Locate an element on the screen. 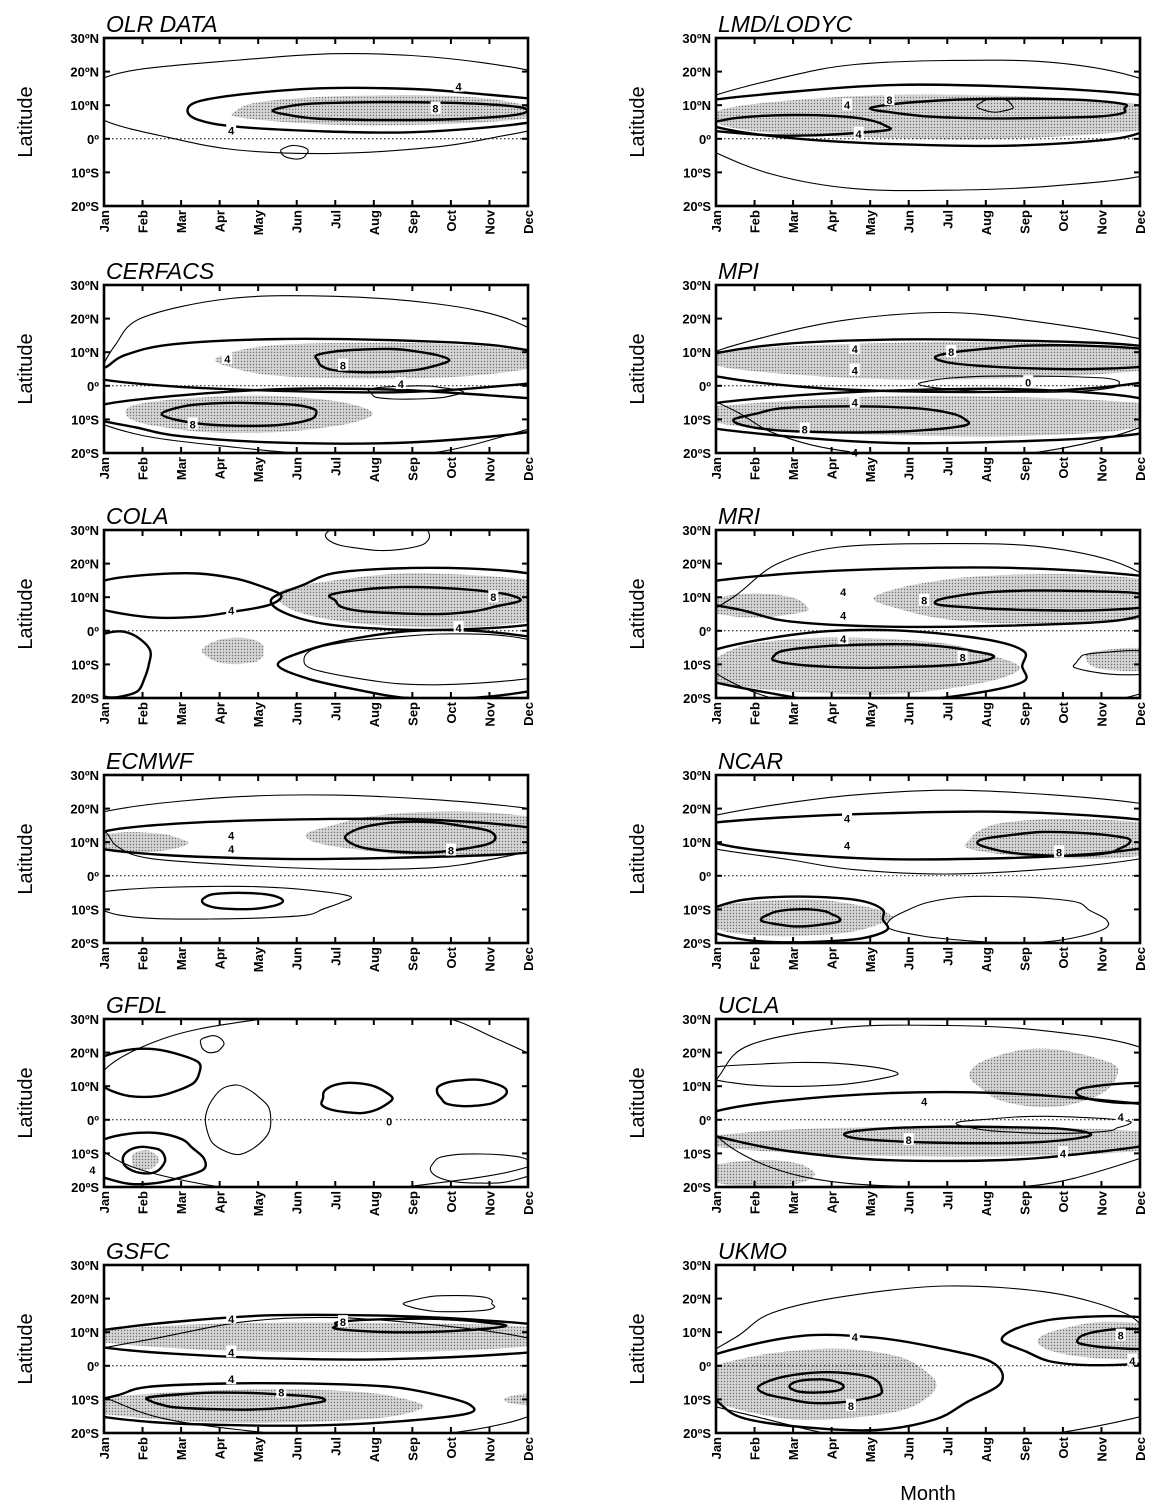 The height and width of the screenshot is (1508, 1156). panel-11-title: UKMO is located at coordinates (752, 1251).